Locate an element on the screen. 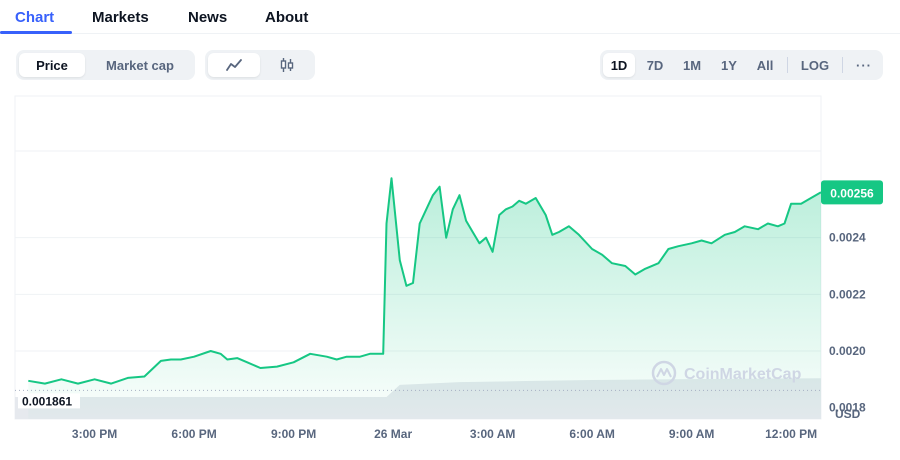 Image resolution: width=900 pixels, height=460 pixels. candlestick-button is located at coordinates (287, 65).